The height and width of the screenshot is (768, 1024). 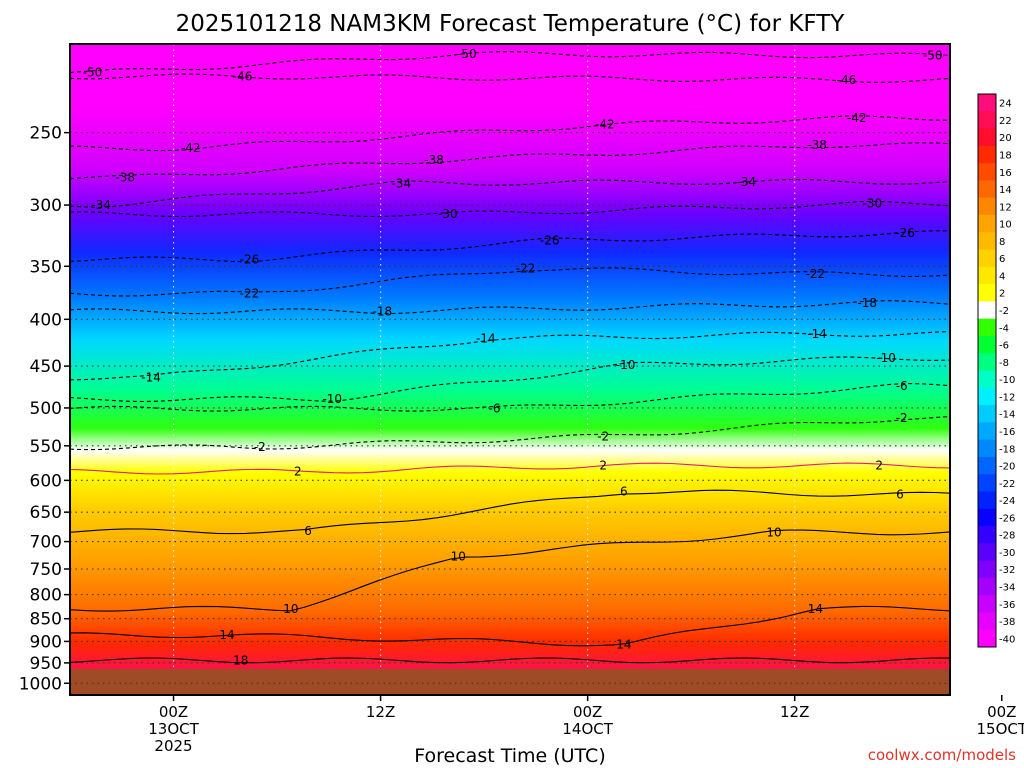 What do you see at coordinates (46, 367) in the screenshot?
I see `y-tick-label: 450` at bounding box center [46, 367].